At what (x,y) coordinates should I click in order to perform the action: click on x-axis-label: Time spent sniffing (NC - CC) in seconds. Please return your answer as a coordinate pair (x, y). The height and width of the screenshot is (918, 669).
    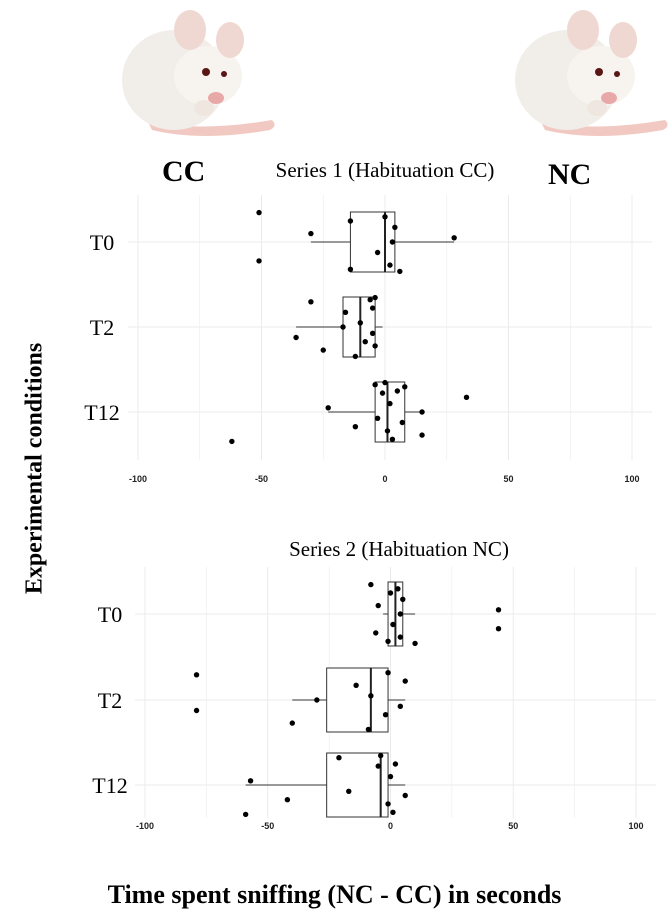
    Looking at the image, I should click on (334, 894).